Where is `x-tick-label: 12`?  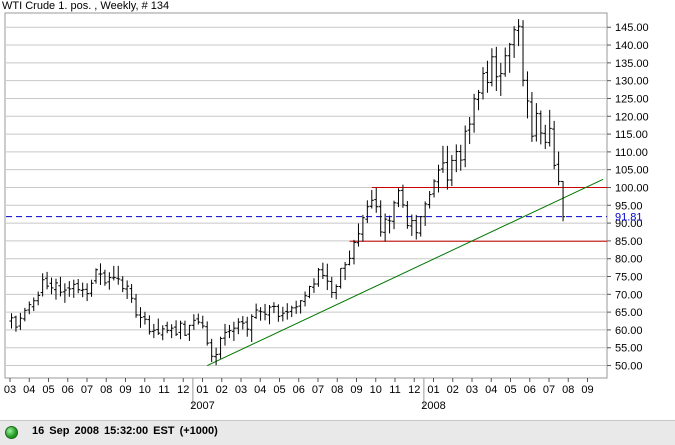
x-tick-label: 12 is located at coordinates (414, 390).